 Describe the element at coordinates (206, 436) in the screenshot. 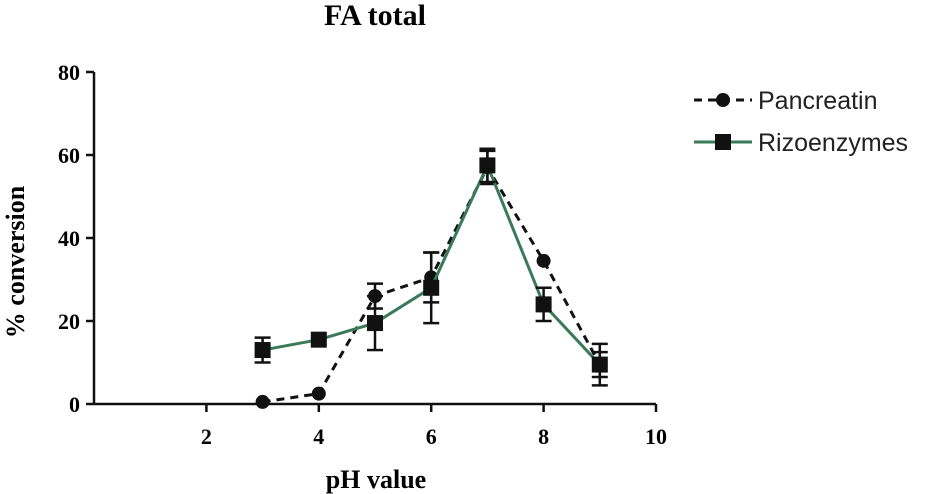

I see `x-tick-label: 2` at that location.